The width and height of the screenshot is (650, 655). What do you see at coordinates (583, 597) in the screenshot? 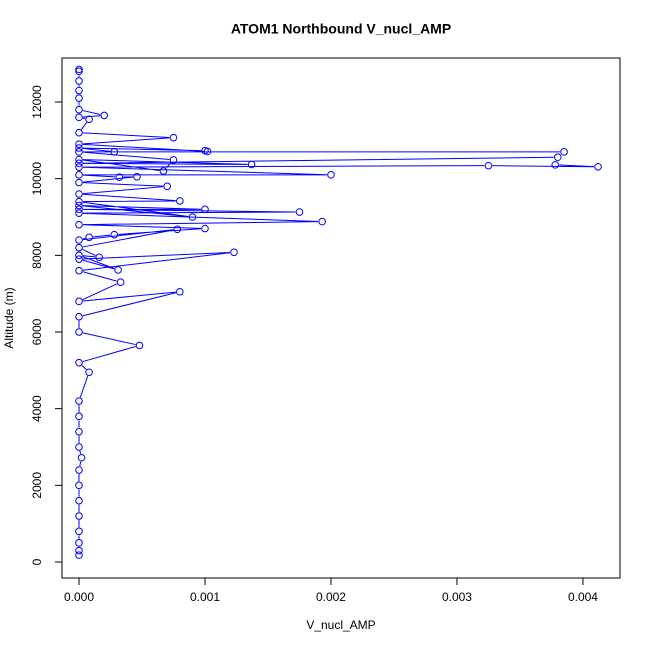
I see `x-tick-label: 0.004` at bounding box center [583, 597].